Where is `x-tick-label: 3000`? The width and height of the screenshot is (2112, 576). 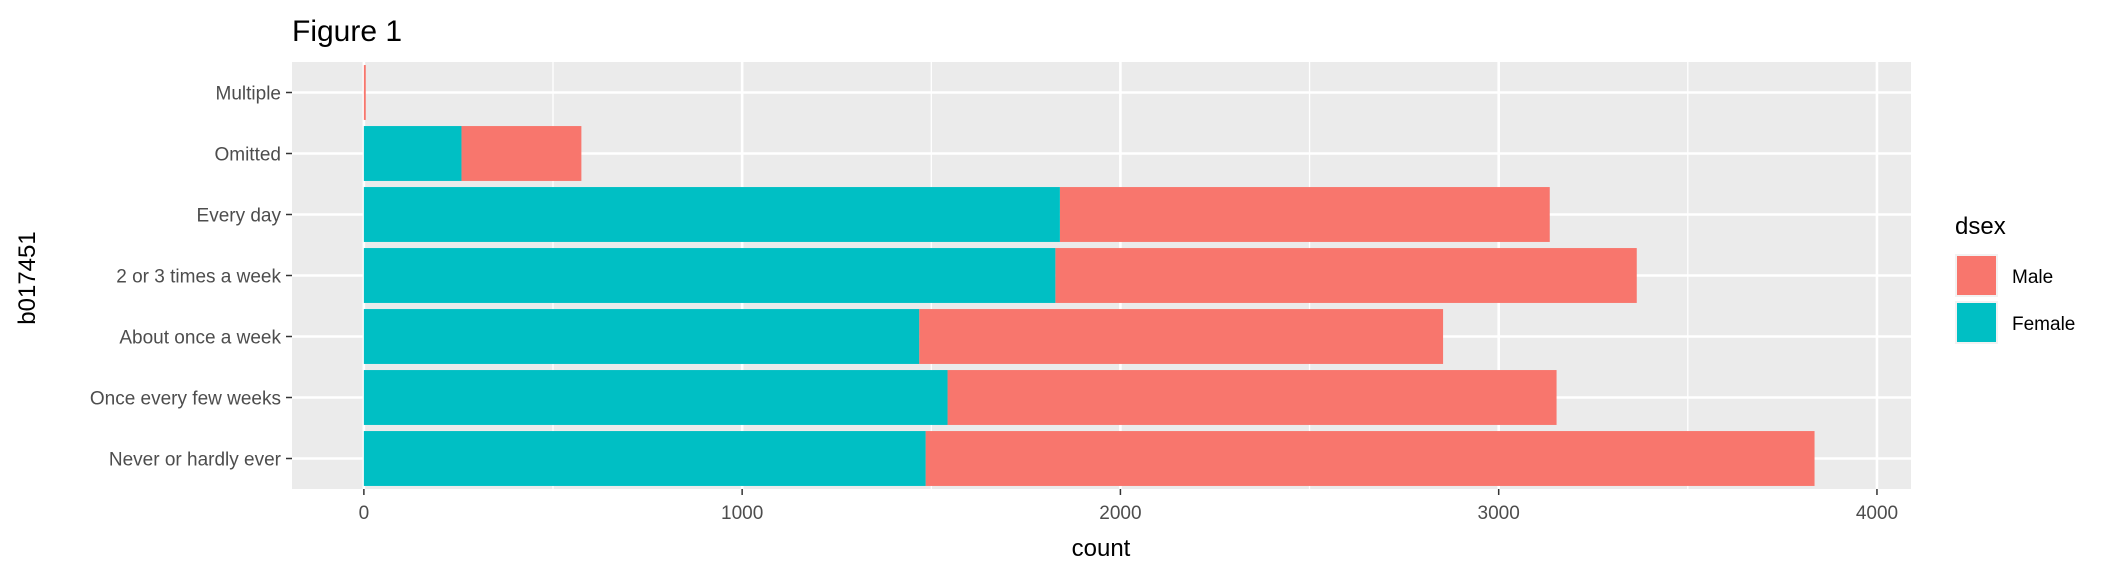
x-tick-label: 3000 is located at coordinates (1499, 513).